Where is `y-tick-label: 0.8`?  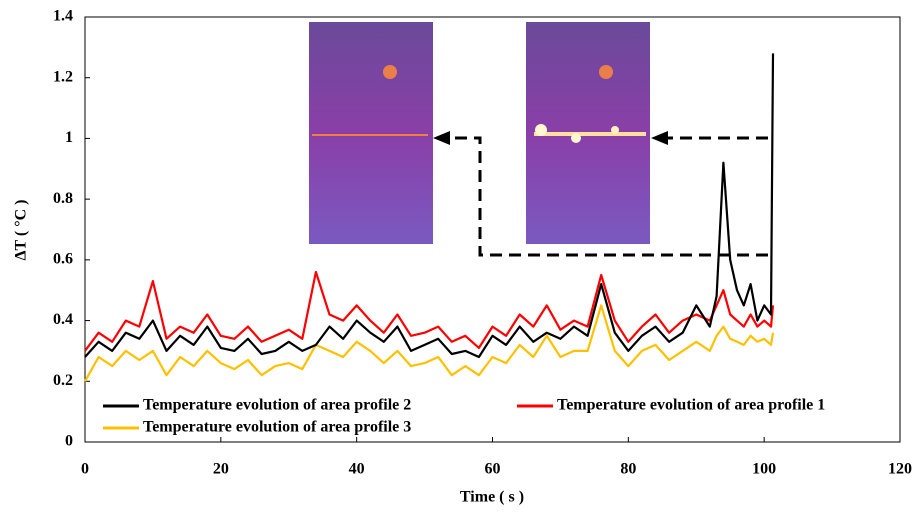
y-tick-label: 0.8 is located at coordinates (63, 198).